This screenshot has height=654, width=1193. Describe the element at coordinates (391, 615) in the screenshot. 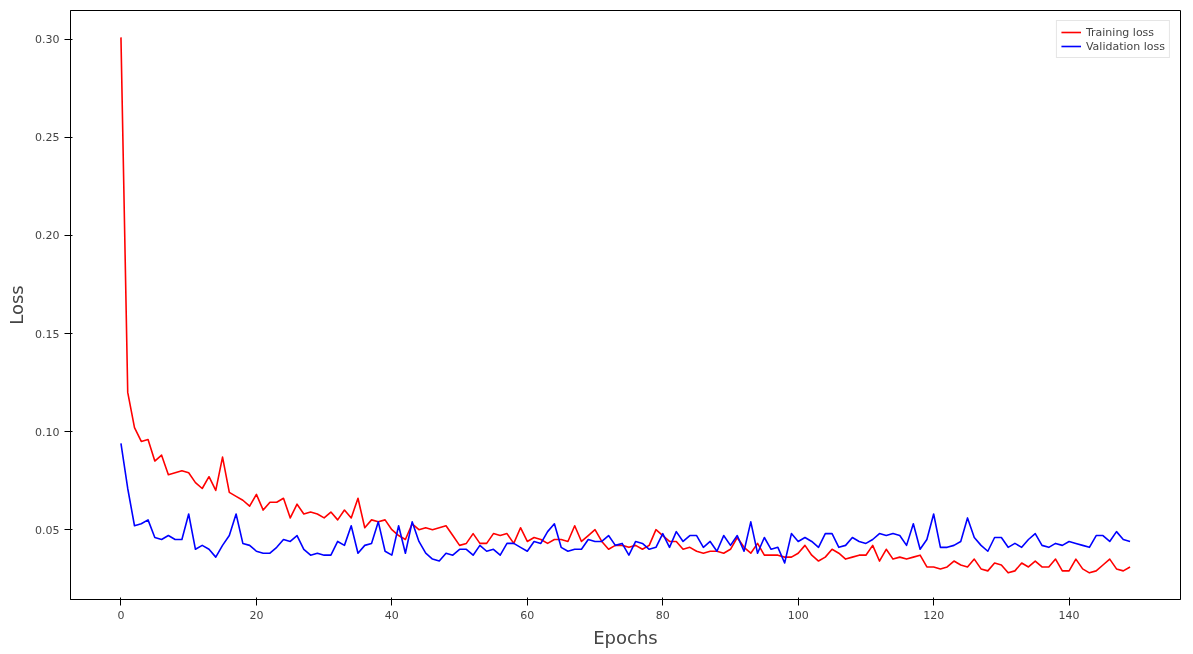

I see `x-tick-label: 40` at that location.